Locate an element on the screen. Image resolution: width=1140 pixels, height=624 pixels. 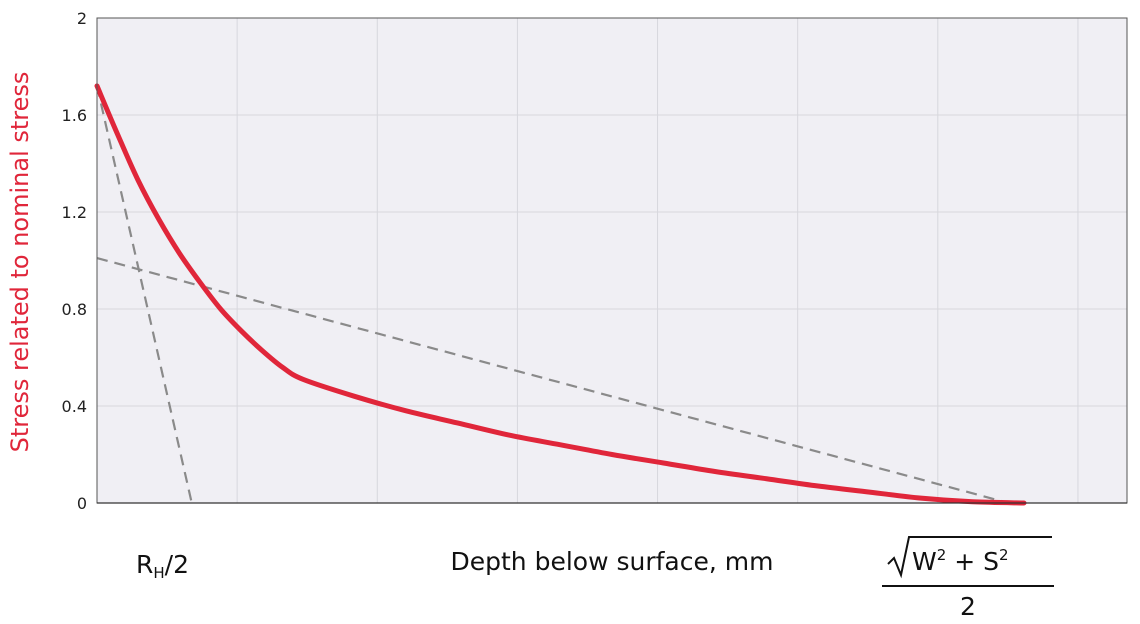
formula-numerator: W2 + S2 is located at coordinates (960, 561).